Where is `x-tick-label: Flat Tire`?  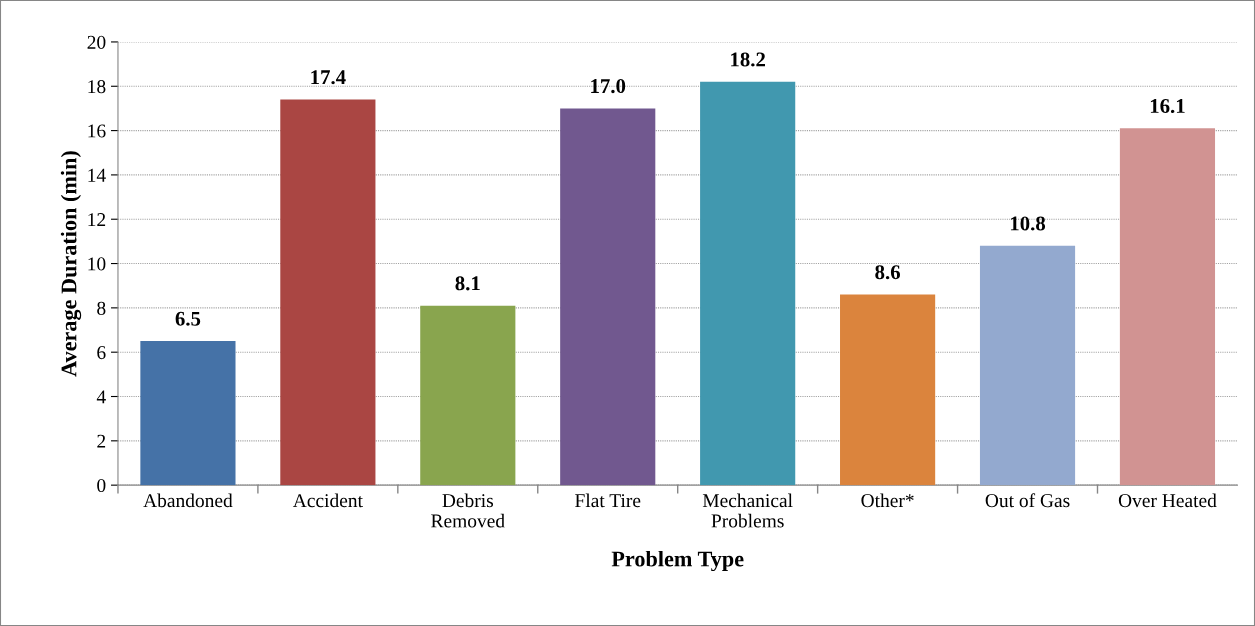 x-tick-label: Flat Tire is located at coordinates (608, 500).